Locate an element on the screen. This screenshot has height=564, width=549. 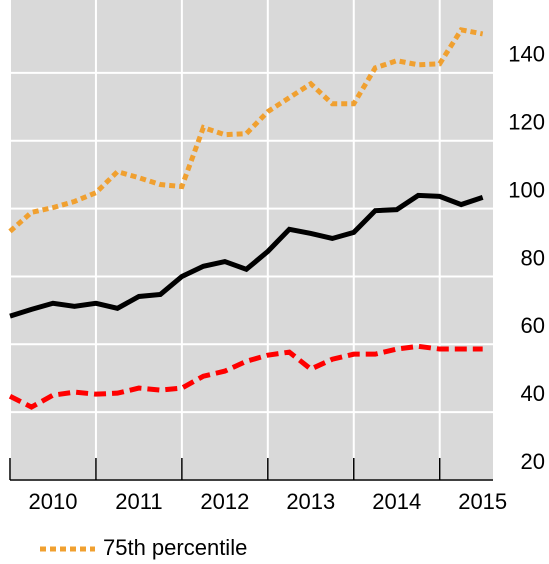
y-tick-label: 100 is located at coordinates (526, 189).